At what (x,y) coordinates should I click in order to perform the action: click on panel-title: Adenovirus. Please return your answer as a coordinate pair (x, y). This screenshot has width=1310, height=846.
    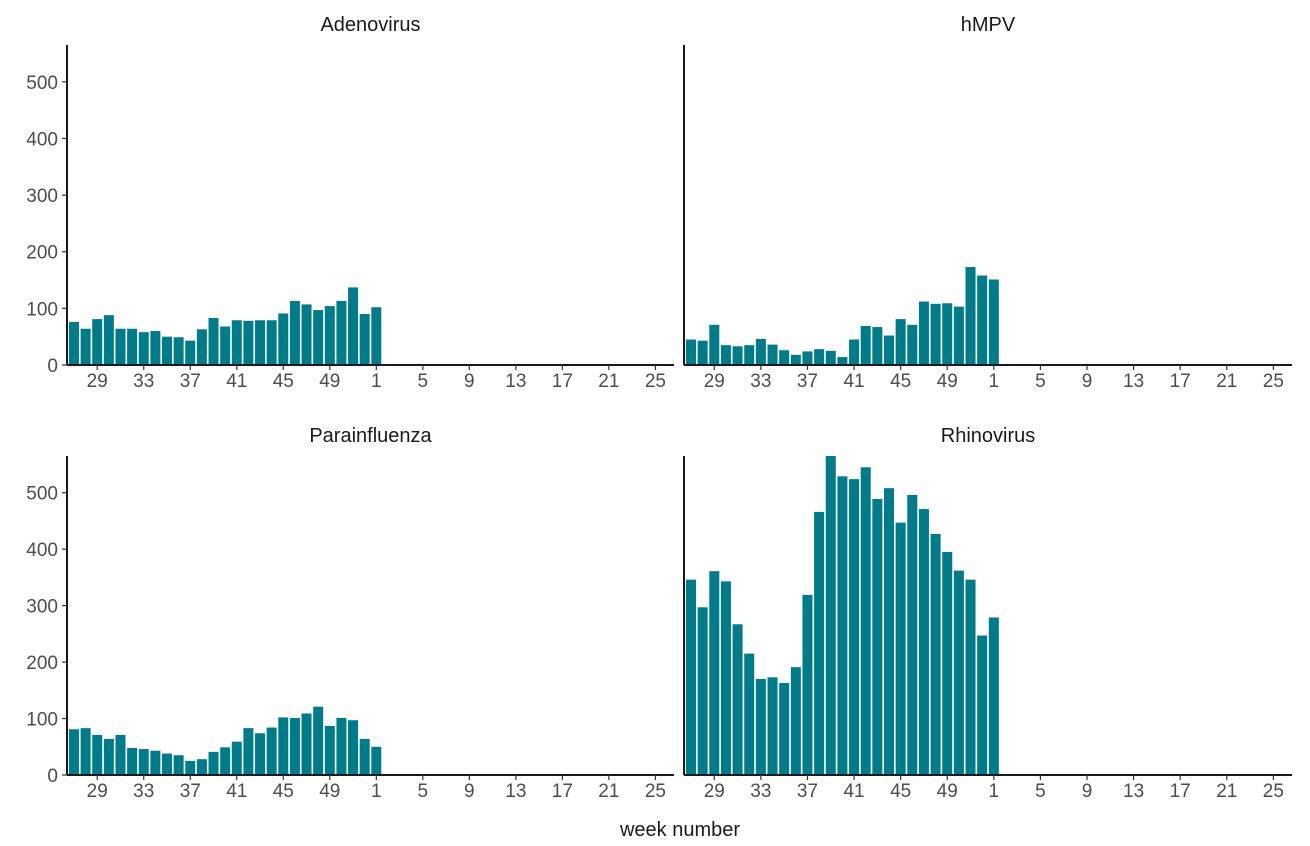
    Looking at the image, I should click on (370, 25).